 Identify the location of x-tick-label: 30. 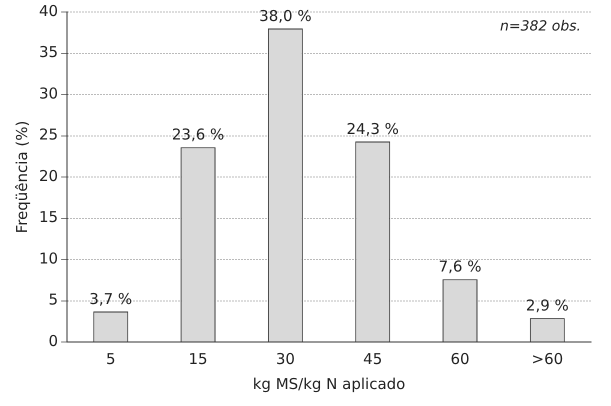
(285, 359).